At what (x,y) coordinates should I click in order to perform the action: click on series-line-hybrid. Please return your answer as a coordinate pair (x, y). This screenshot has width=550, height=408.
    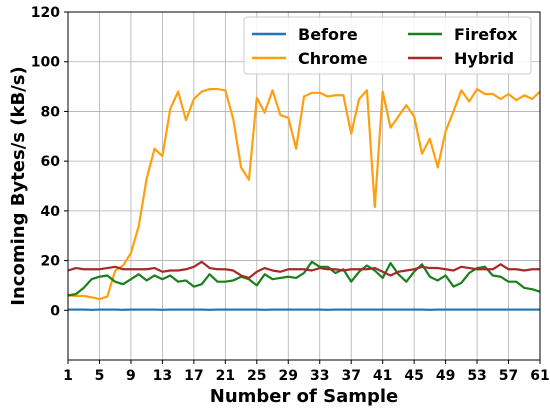
    Looking at the image, I should click on (303, 270).